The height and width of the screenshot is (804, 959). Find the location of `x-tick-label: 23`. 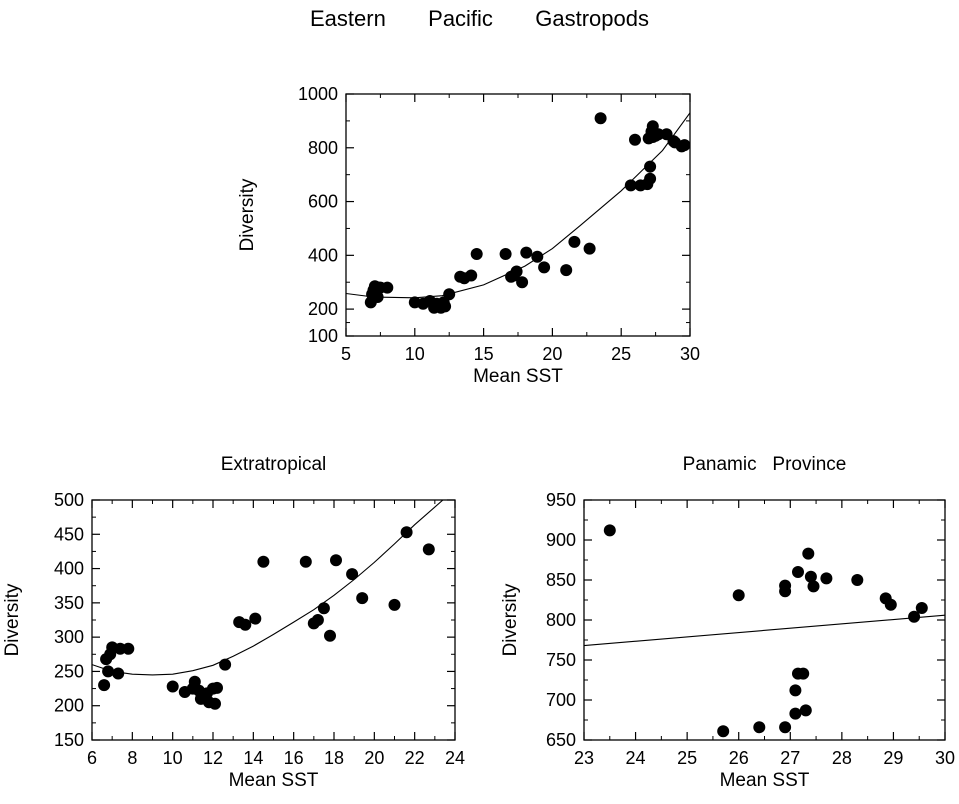

x-tick-label: 23 is located at coordinates (584, 758).